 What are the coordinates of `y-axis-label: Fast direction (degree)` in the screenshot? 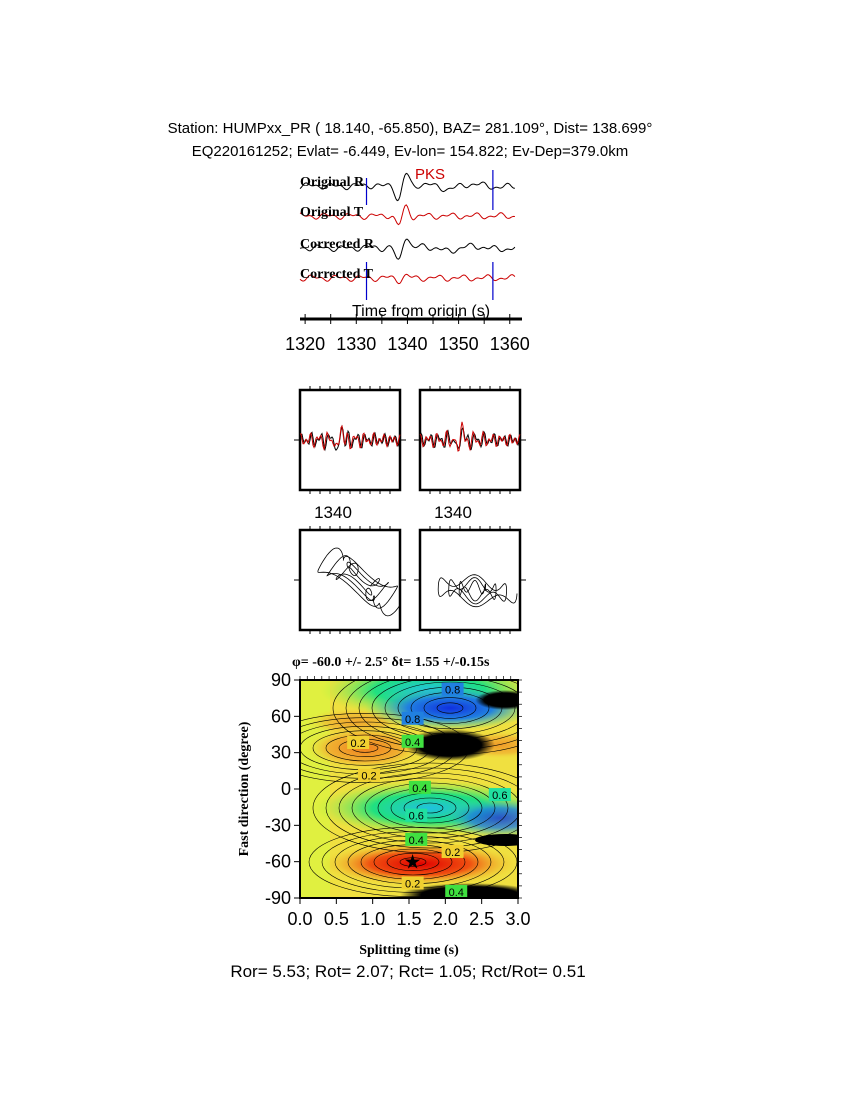 It's located at (244, 788).